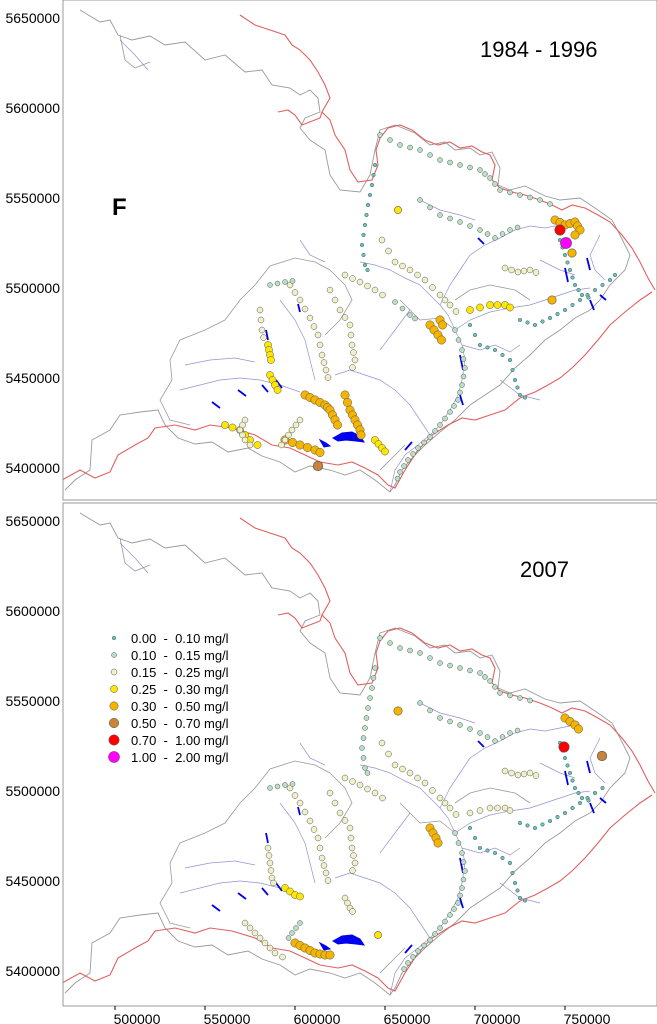 The height and width of the screenshot is (1024, 657). Describe the element at coordinates (137, 1017) in the screenshot. I see `x-tick-label: 500000` at that location.